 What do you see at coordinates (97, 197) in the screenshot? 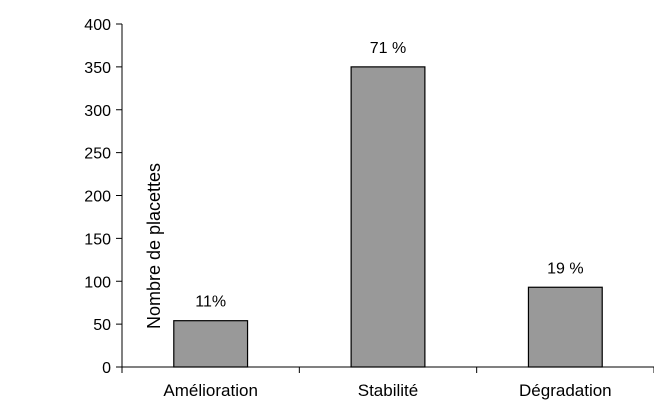
I see `y-tick-label: 200` at bounding box center [97, 197].